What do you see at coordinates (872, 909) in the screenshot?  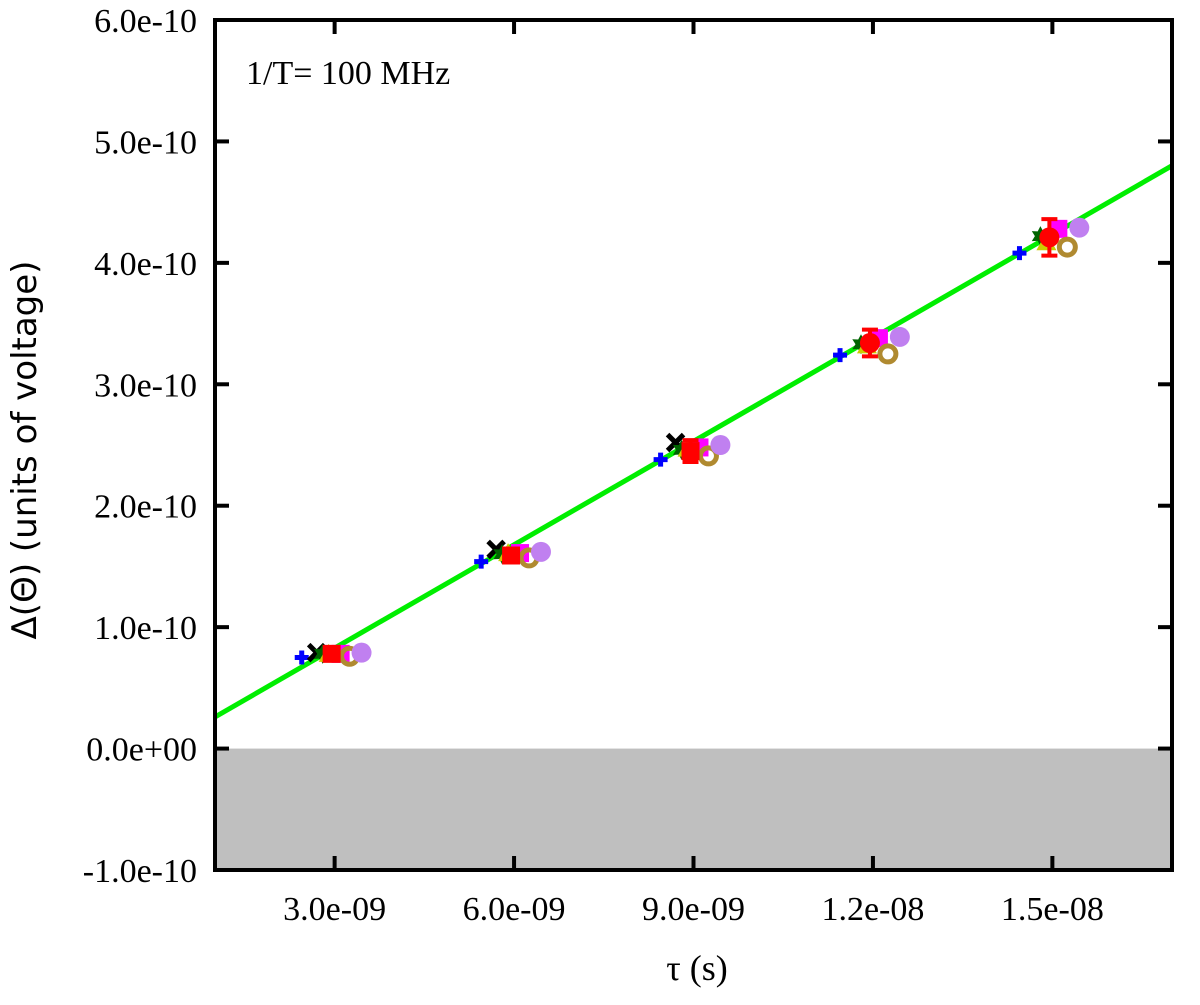 I see `x-tick-label: 1.2e-08` at bounding box center [872, 909].